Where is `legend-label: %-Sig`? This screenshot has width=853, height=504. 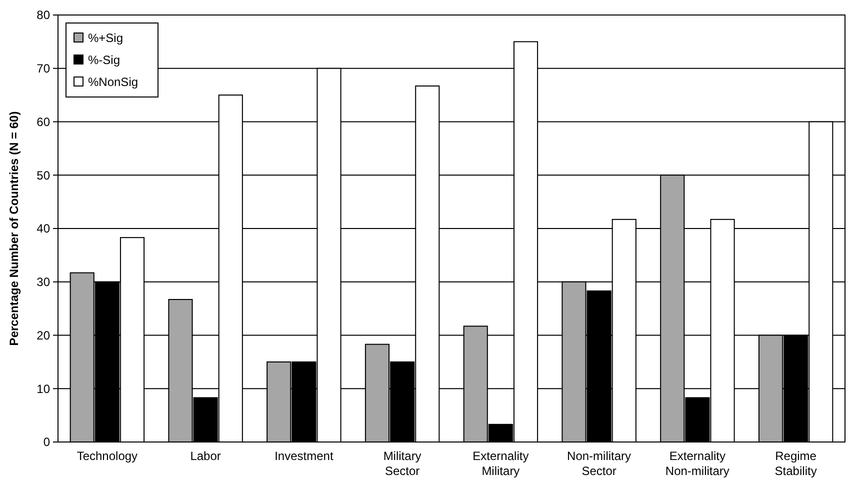
legend-label: %-Sig is located at coordinates (104, 60).